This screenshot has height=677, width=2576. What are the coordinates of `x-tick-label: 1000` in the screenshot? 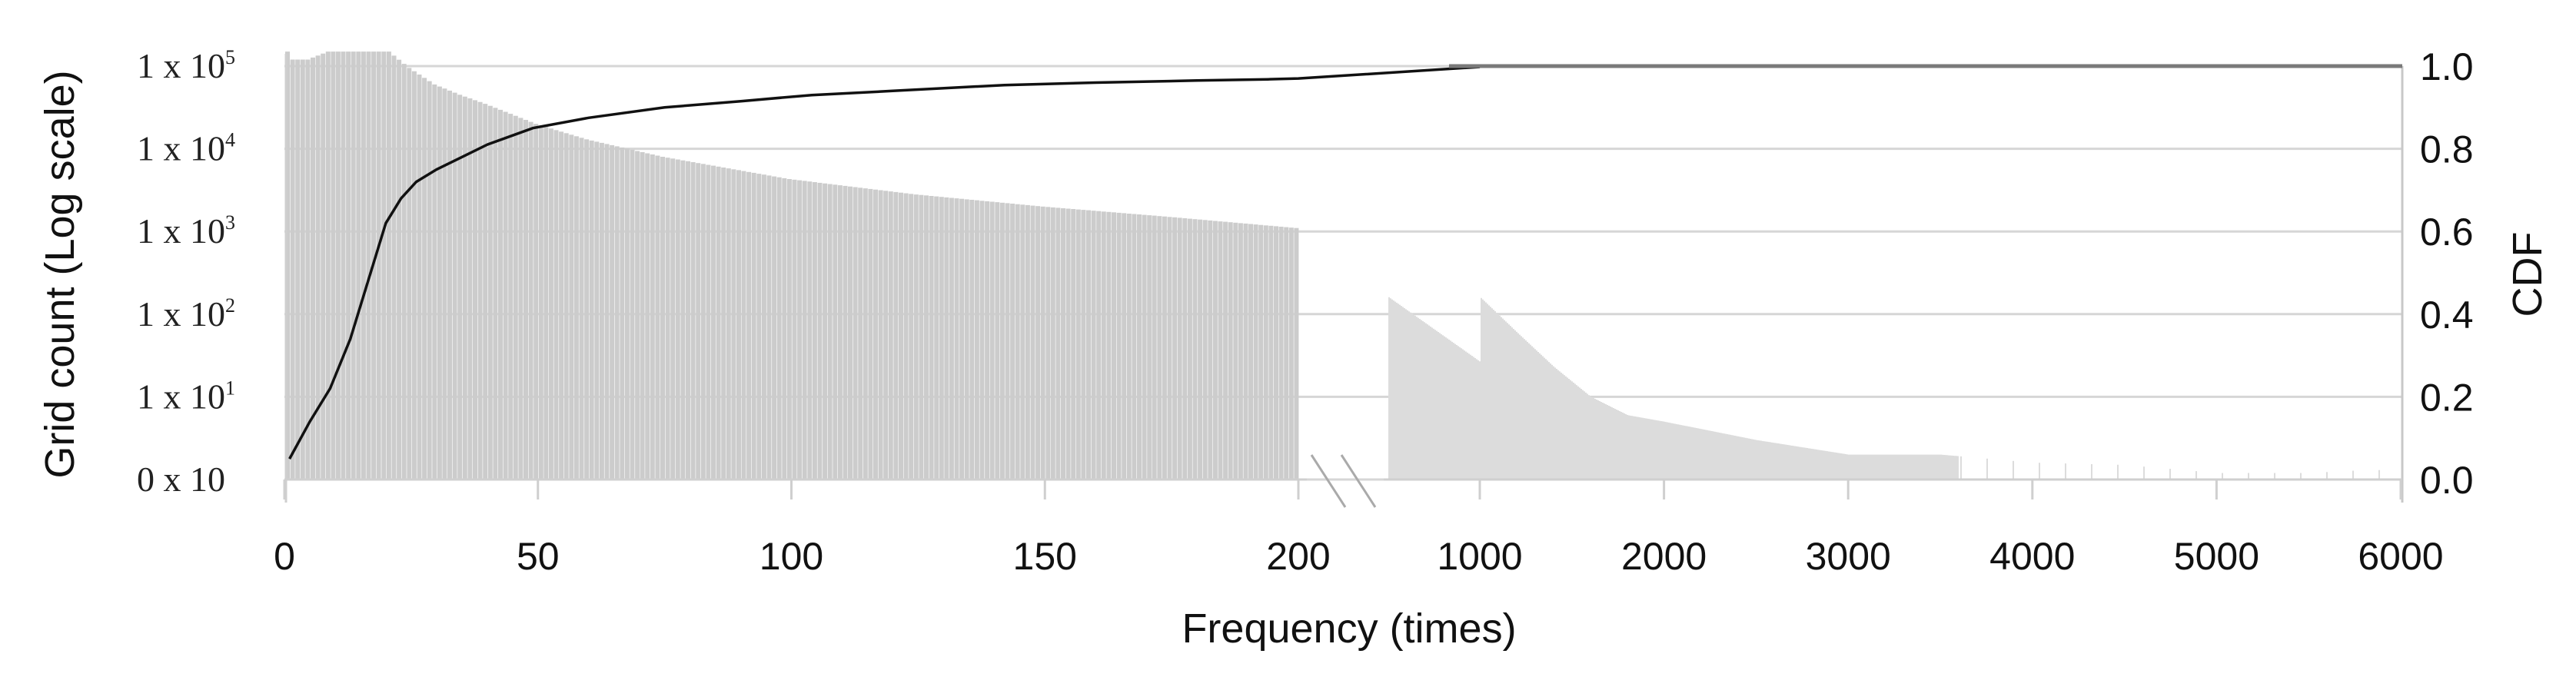 It's located at (1479, 556).